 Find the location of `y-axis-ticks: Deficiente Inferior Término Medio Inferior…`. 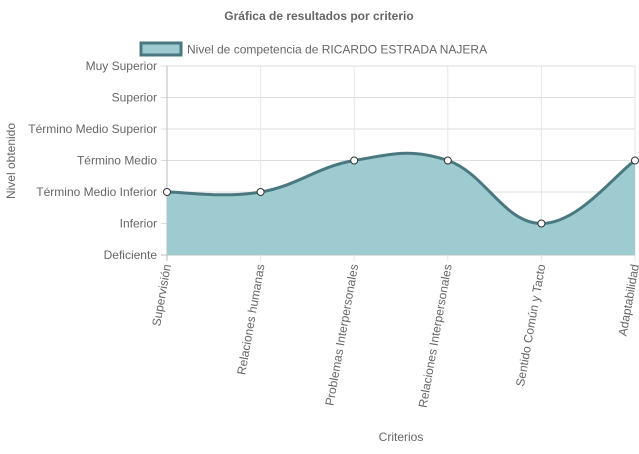

y-axis-ticks: Deficiente Inferior Término Medio Inferior… is located at coordinates (92, 160).